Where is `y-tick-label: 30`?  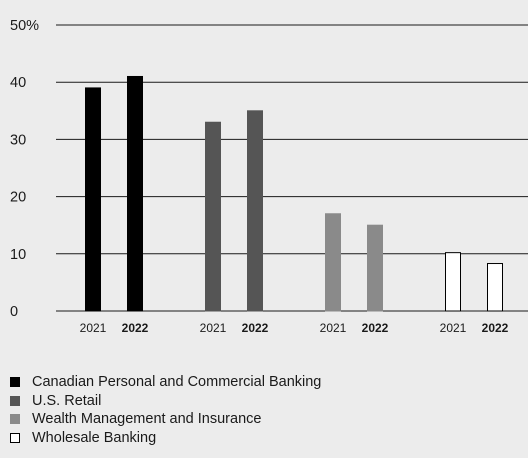
y-tick-label: 30 is located at coordinates (18, 140).